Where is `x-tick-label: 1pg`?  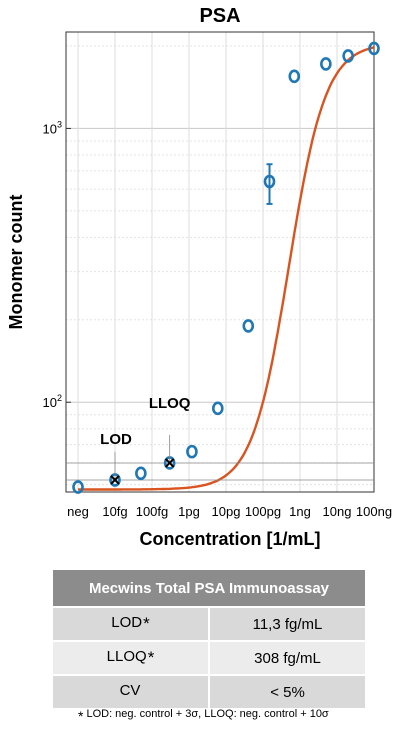
x-tick-label: 1pg is located at coordinates (189, 511).